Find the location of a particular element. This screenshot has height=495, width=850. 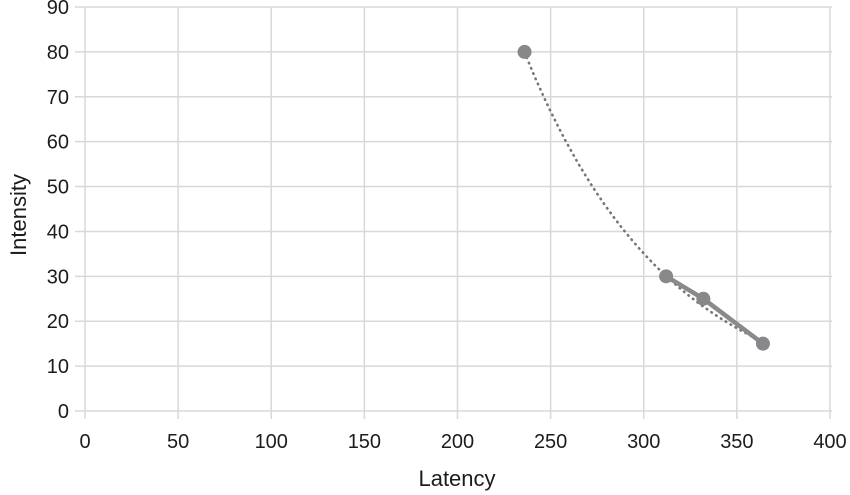

y-tick-label: 10 is located at coordinates (58, 367).